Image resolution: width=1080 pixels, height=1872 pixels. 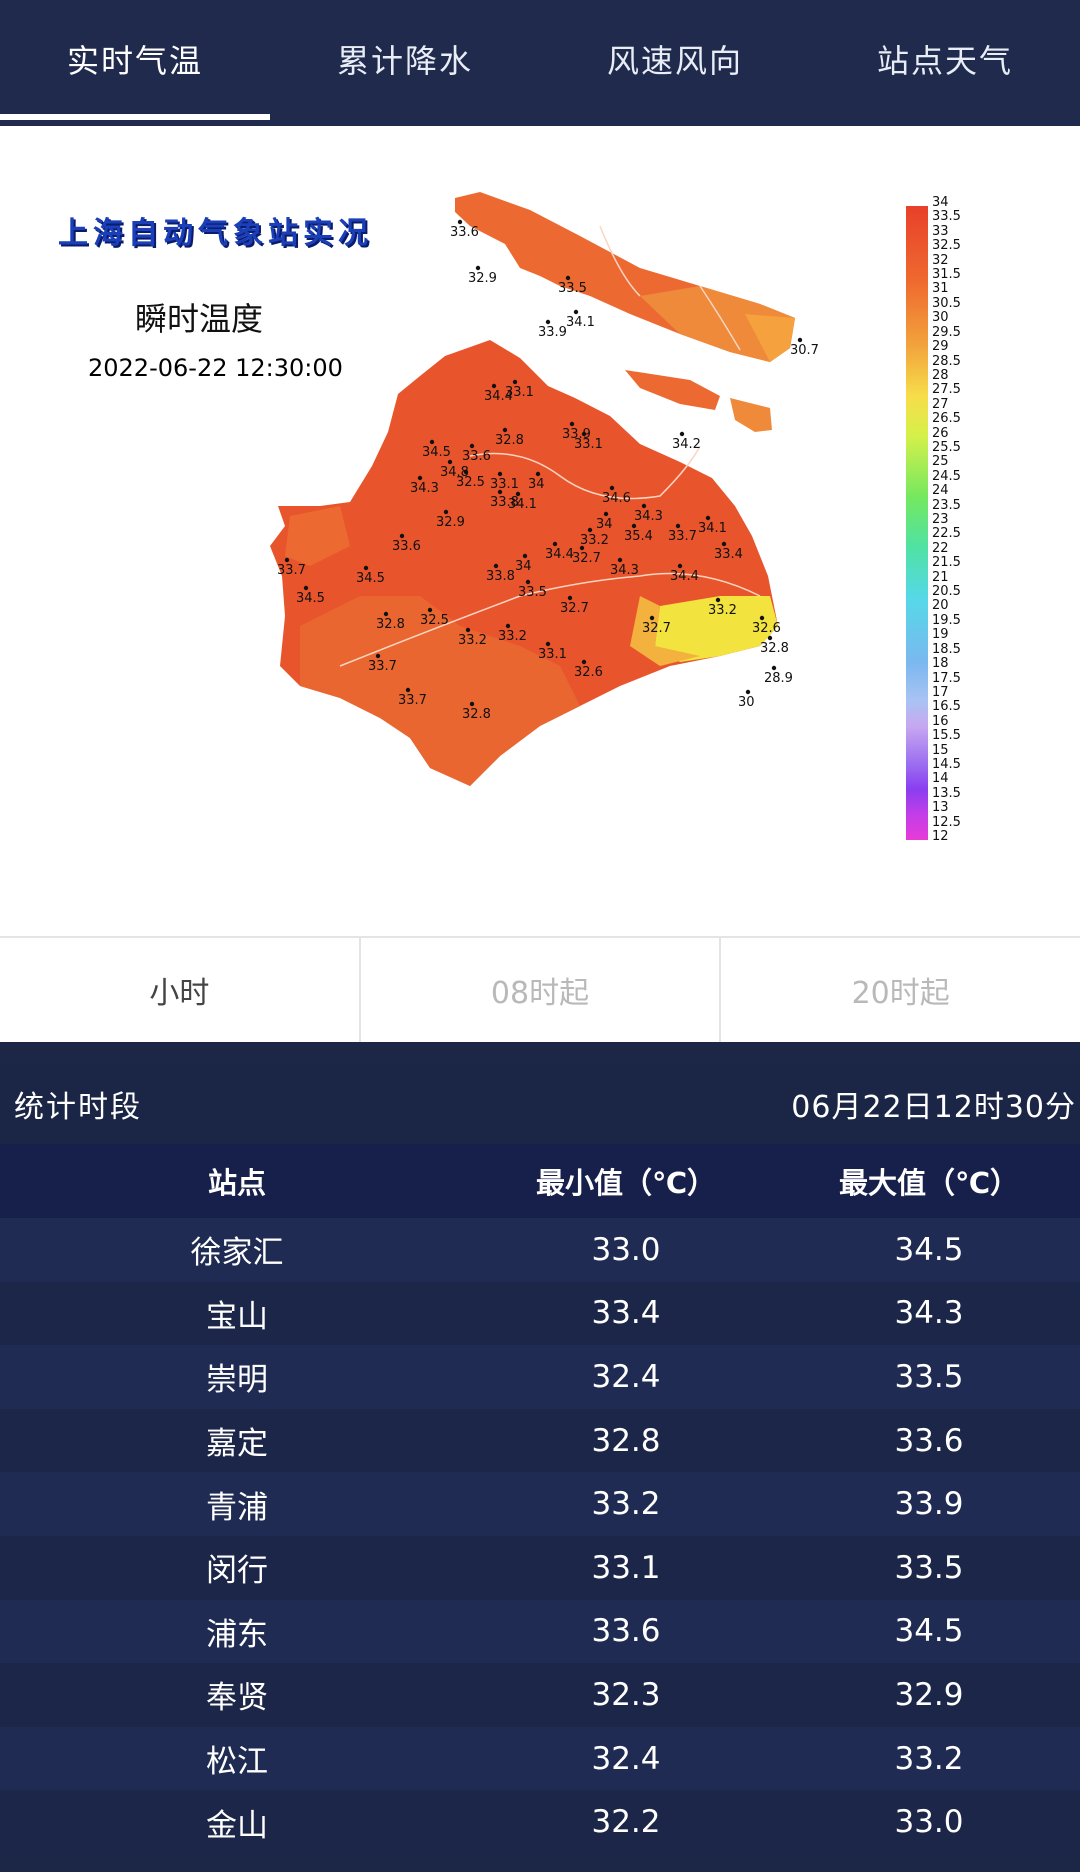 What do you see at coordinates (626, 1183) in the screenshot?
I see `column-header-min: 最小值（℃）` at bounding box center [626, 1183].